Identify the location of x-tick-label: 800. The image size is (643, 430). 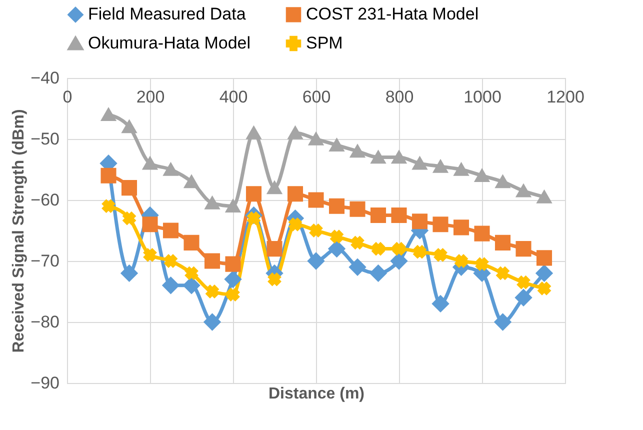
(399, 97).